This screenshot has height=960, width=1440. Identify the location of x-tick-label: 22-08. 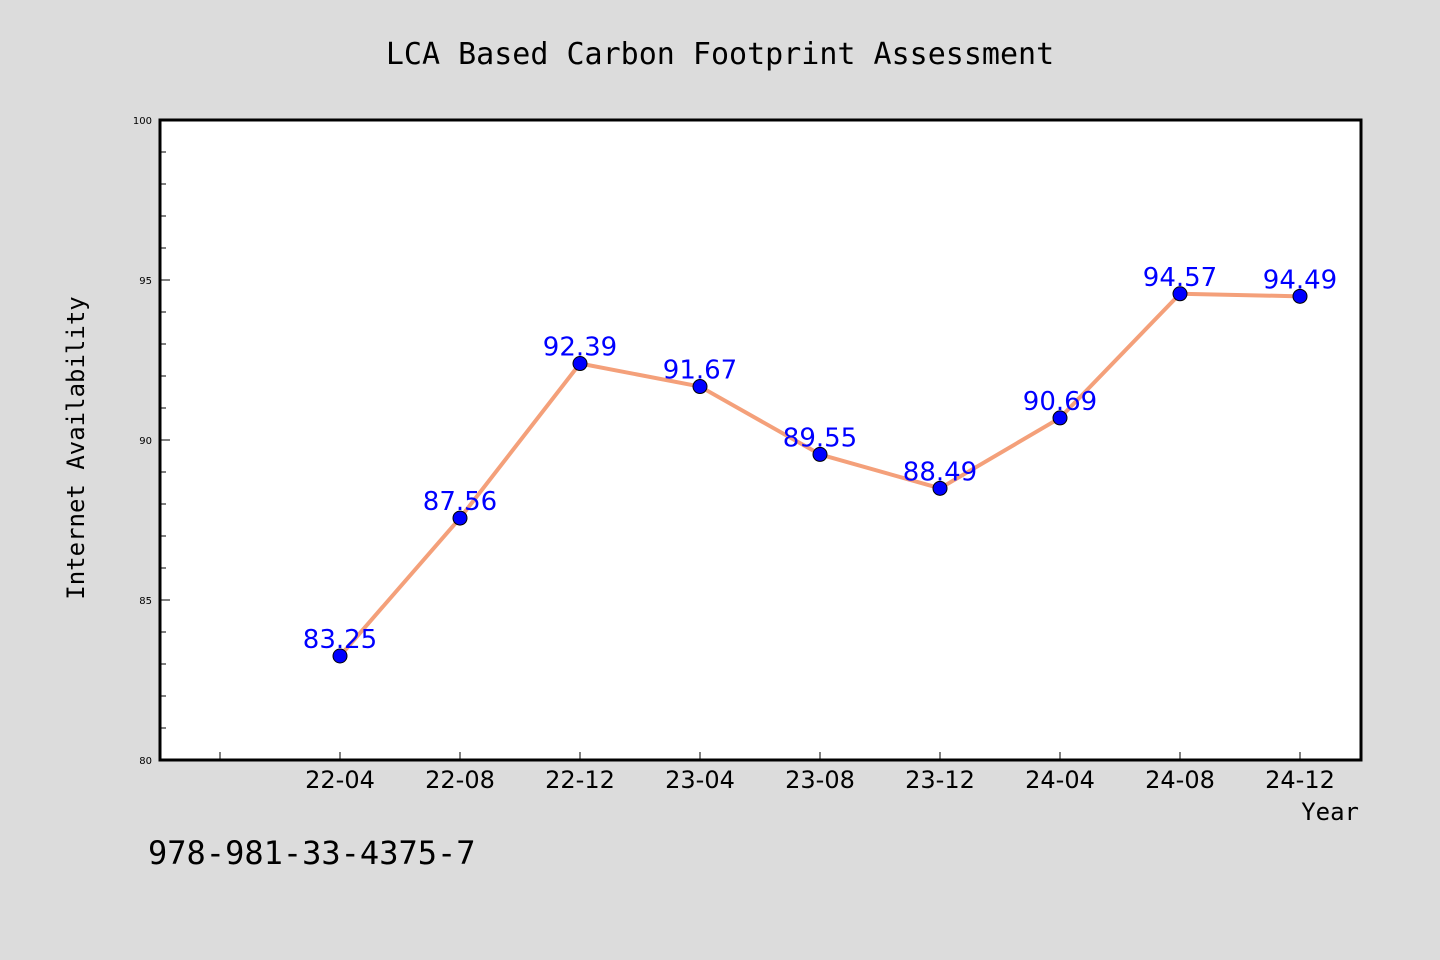
(460, 780).